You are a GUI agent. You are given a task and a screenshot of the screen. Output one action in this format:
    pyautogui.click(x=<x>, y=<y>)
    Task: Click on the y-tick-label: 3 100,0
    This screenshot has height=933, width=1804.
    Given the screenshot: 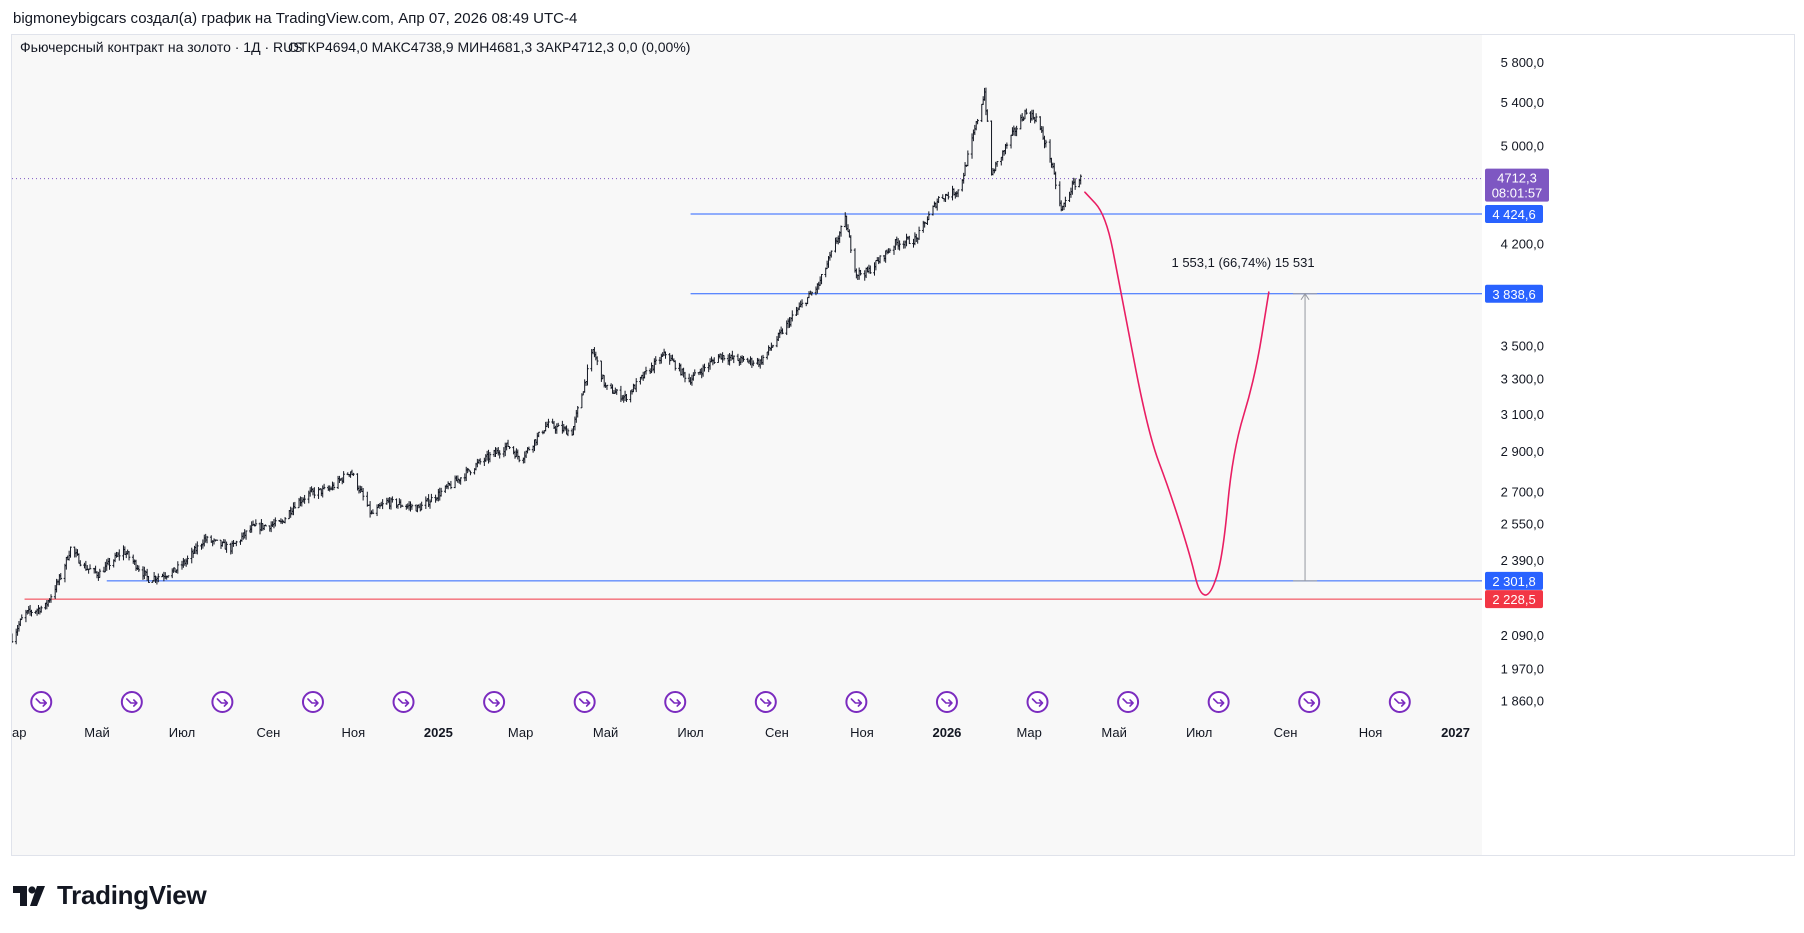 What is the action you would take?
    pyautogui.click(x=1522, y=414)
    